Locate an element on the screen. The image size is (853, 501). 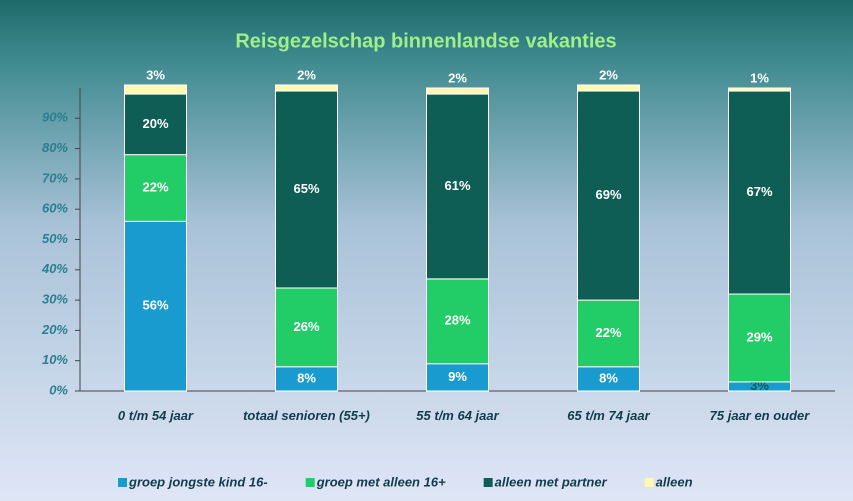
data-label: 28% is located at coordinates (457, 320).